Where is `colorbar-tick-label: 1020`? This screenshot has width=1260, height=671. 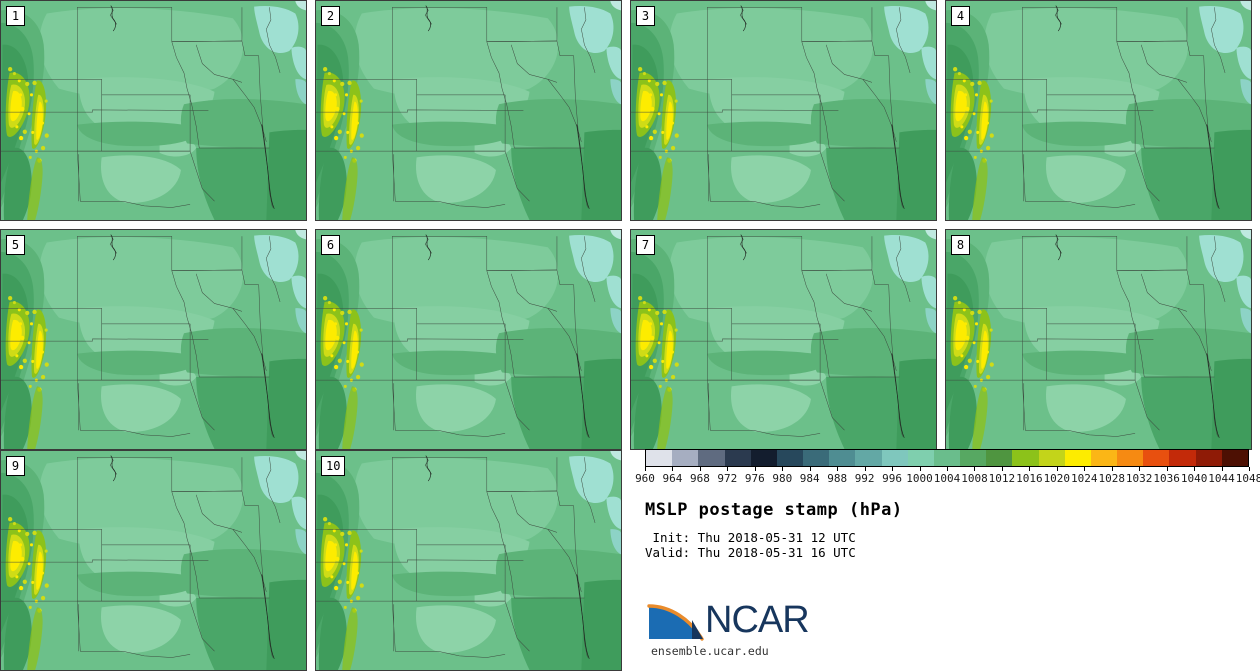 colorbar-tick-label: 1020 is located at coordinates (1057, 478).